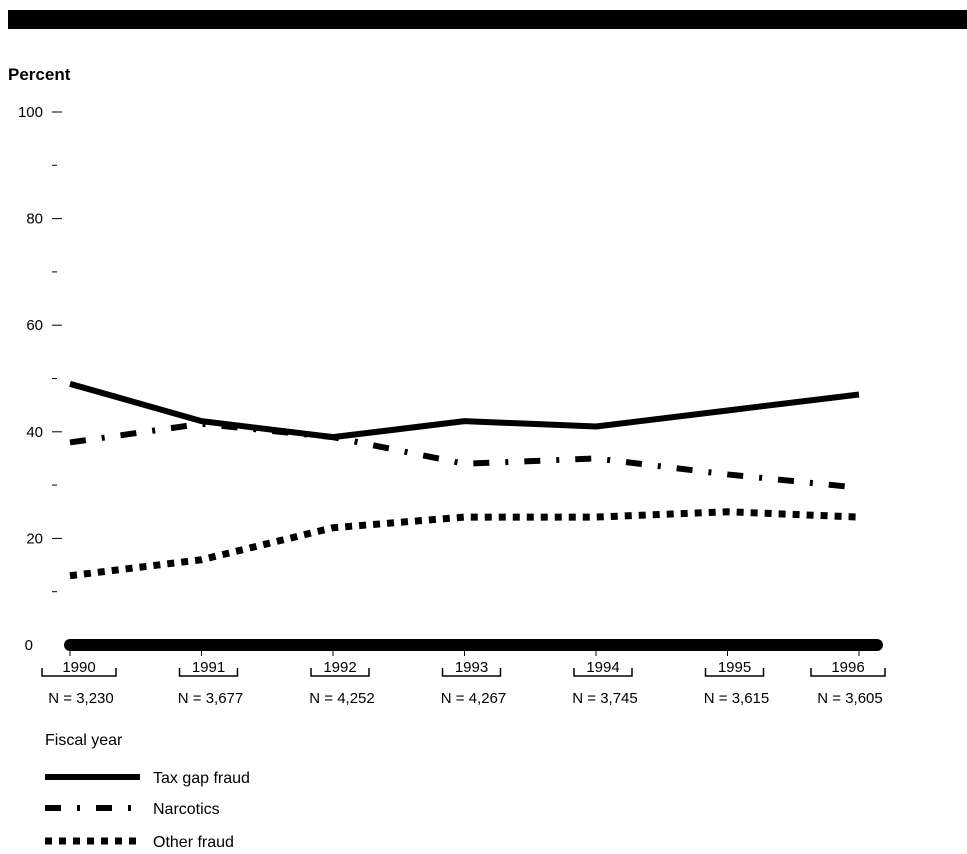  What do you see at coordinates (341, 698) in the screenshot?
I see `x-sample-size-label: N = 4,252` at bounding box center [341, 698].